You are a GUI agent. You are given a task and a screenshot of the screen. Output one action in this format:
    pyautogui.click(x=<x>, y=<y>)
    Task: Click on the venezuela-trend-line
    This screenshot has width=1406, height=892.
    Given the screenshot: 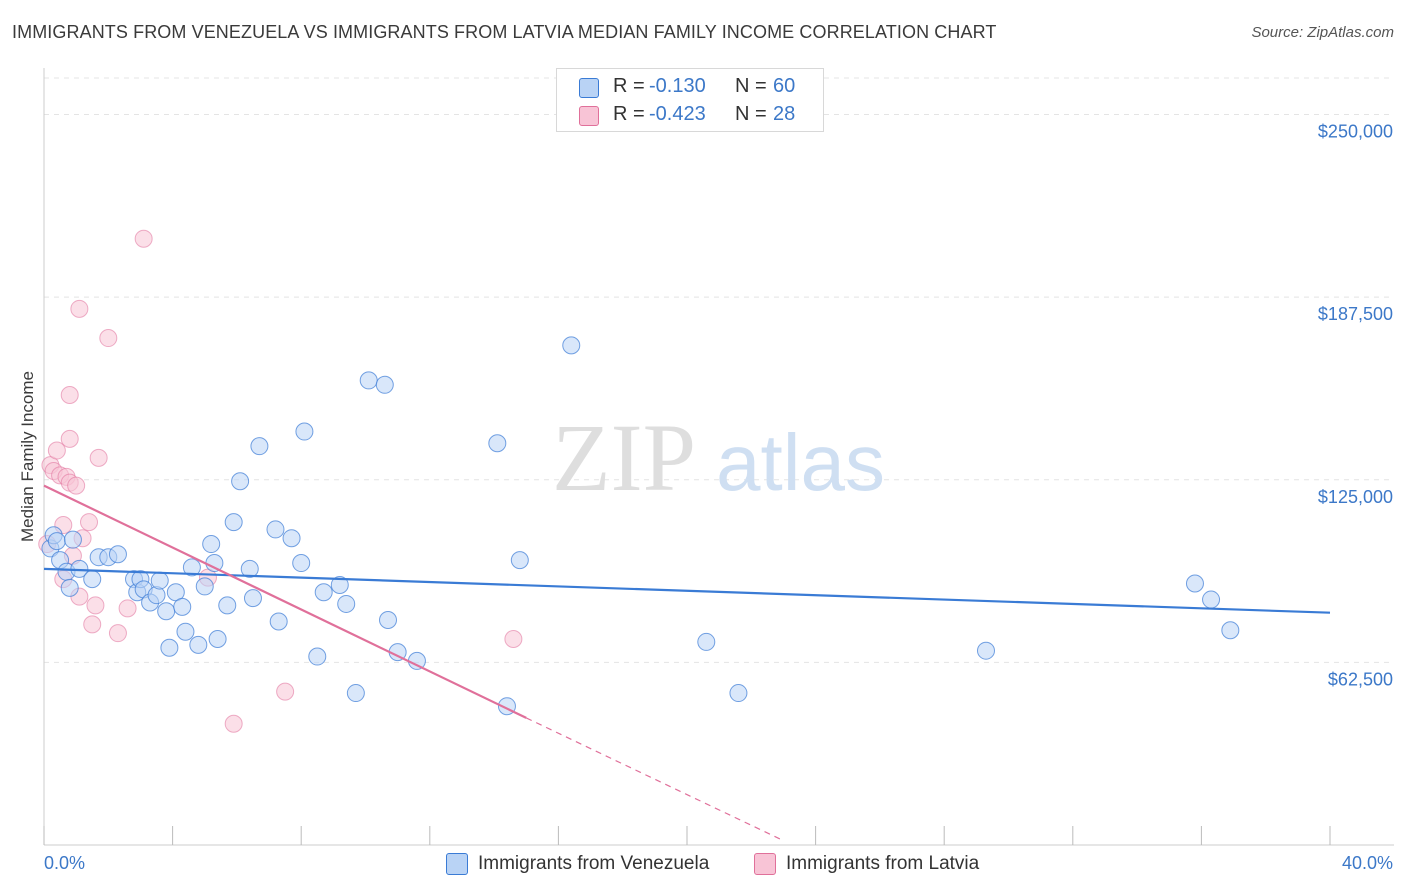 What is the action you would take?
    pyautogui.click(x=687, y=590)
    